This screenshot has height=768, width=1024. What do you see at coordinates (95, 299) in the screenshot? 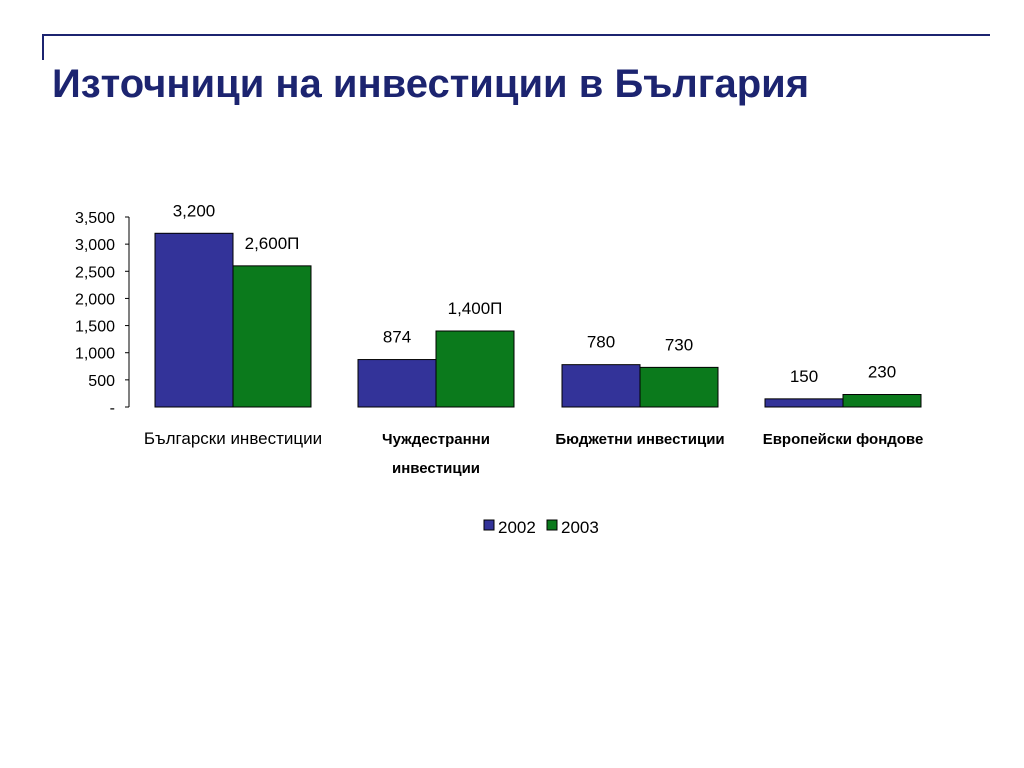
I see `y-tick-label: 2,000` at bounding box center [95, 299].